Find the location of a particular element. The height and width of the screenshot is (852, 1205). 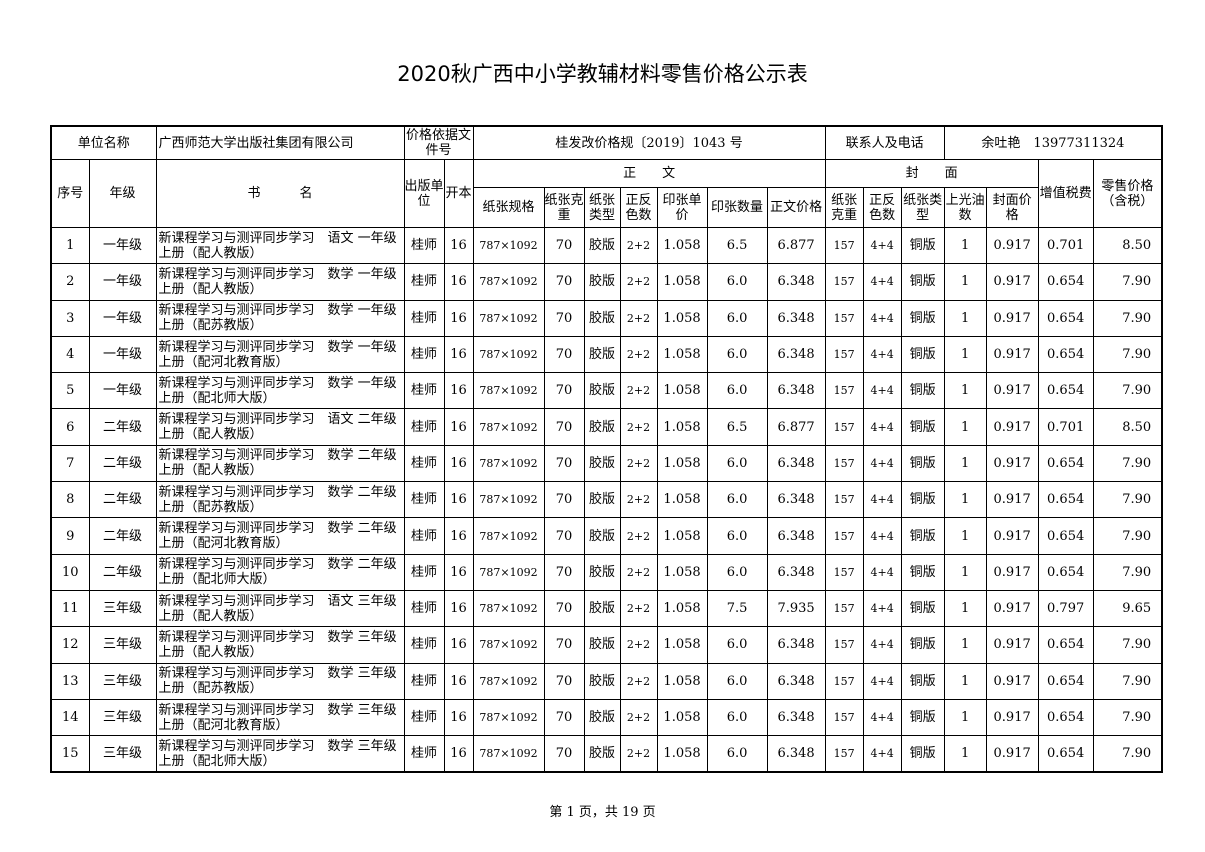

header-sheet-price: 印张单价 is located at coordinates (682, 207).